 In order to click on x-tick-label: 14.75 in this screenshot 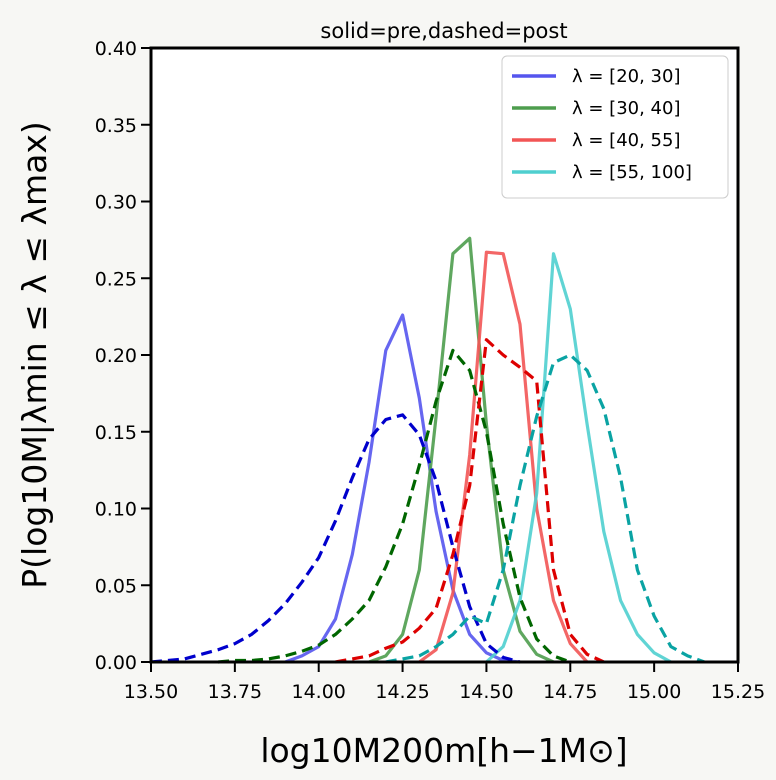, I will do `click(570, 692)`.